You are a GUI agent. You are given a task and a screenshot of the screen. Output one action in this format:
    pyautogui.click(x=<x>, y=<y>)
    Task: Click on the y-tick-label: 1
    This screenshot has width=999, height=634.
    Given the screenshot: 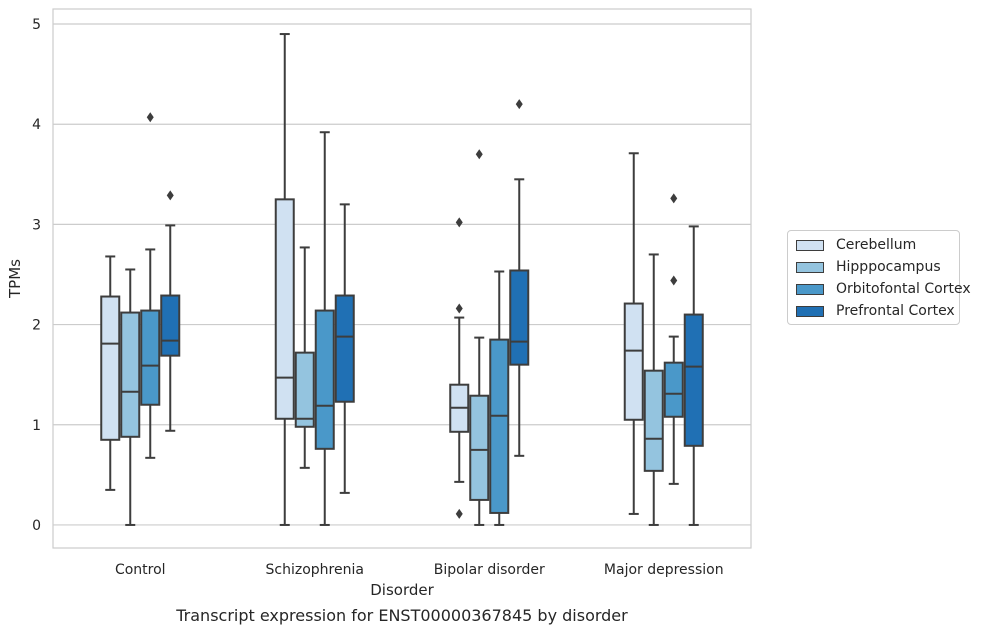 What is the action you would take?
    pyautogui.click(x=36, y=426)
    